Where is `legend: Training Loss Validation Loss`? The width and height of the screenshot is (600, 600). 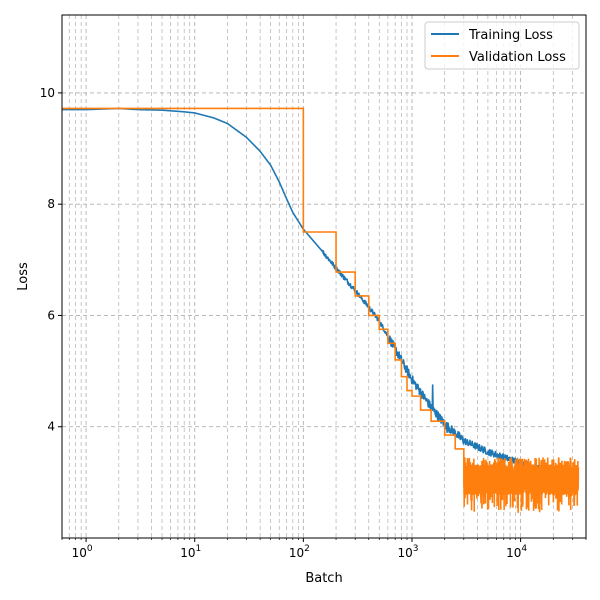
legend: Training Loss Validation Loss is located at coordinates (502, 45).